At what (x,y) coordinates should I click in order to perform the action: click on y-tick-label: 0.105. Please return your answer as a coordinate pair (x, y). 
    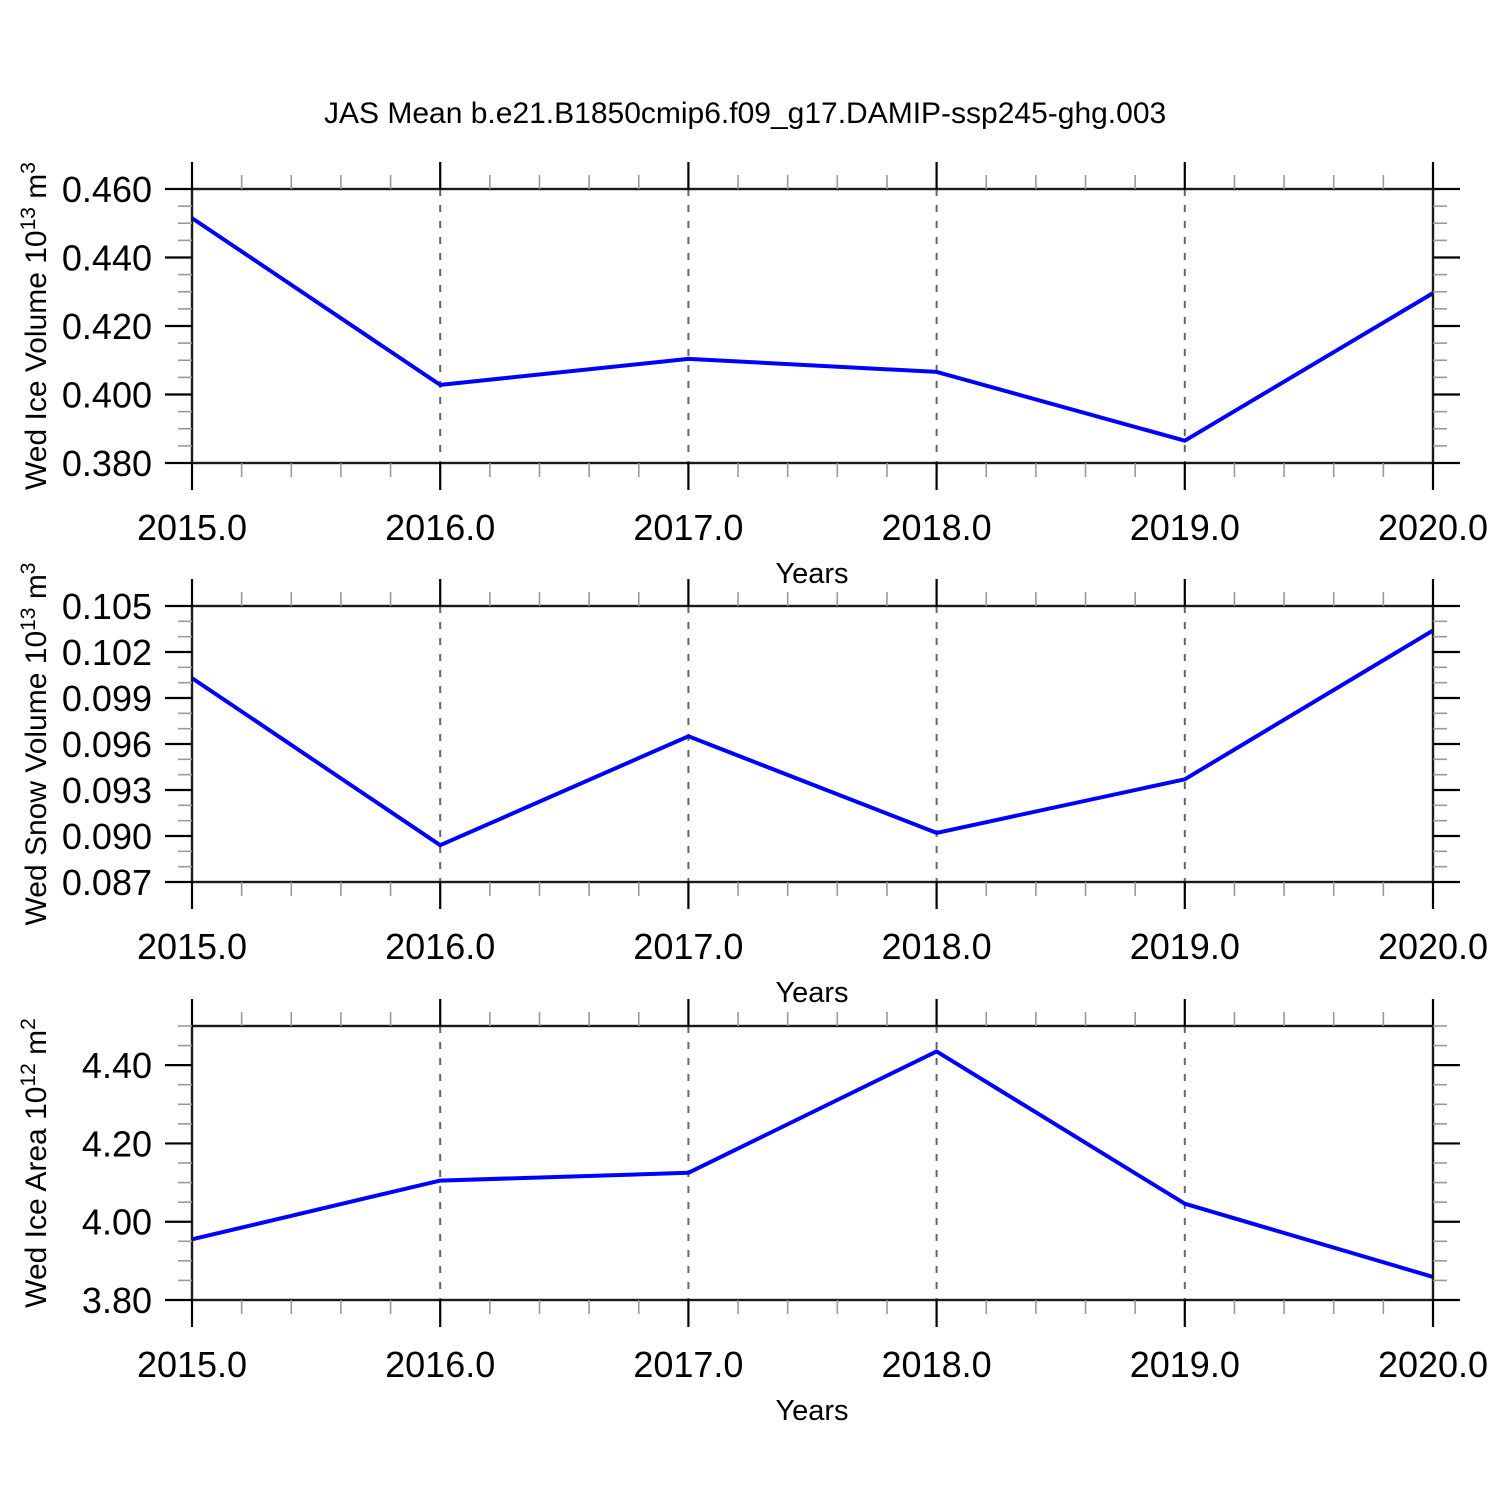
    Looking at the image, I should click on (107, 606).